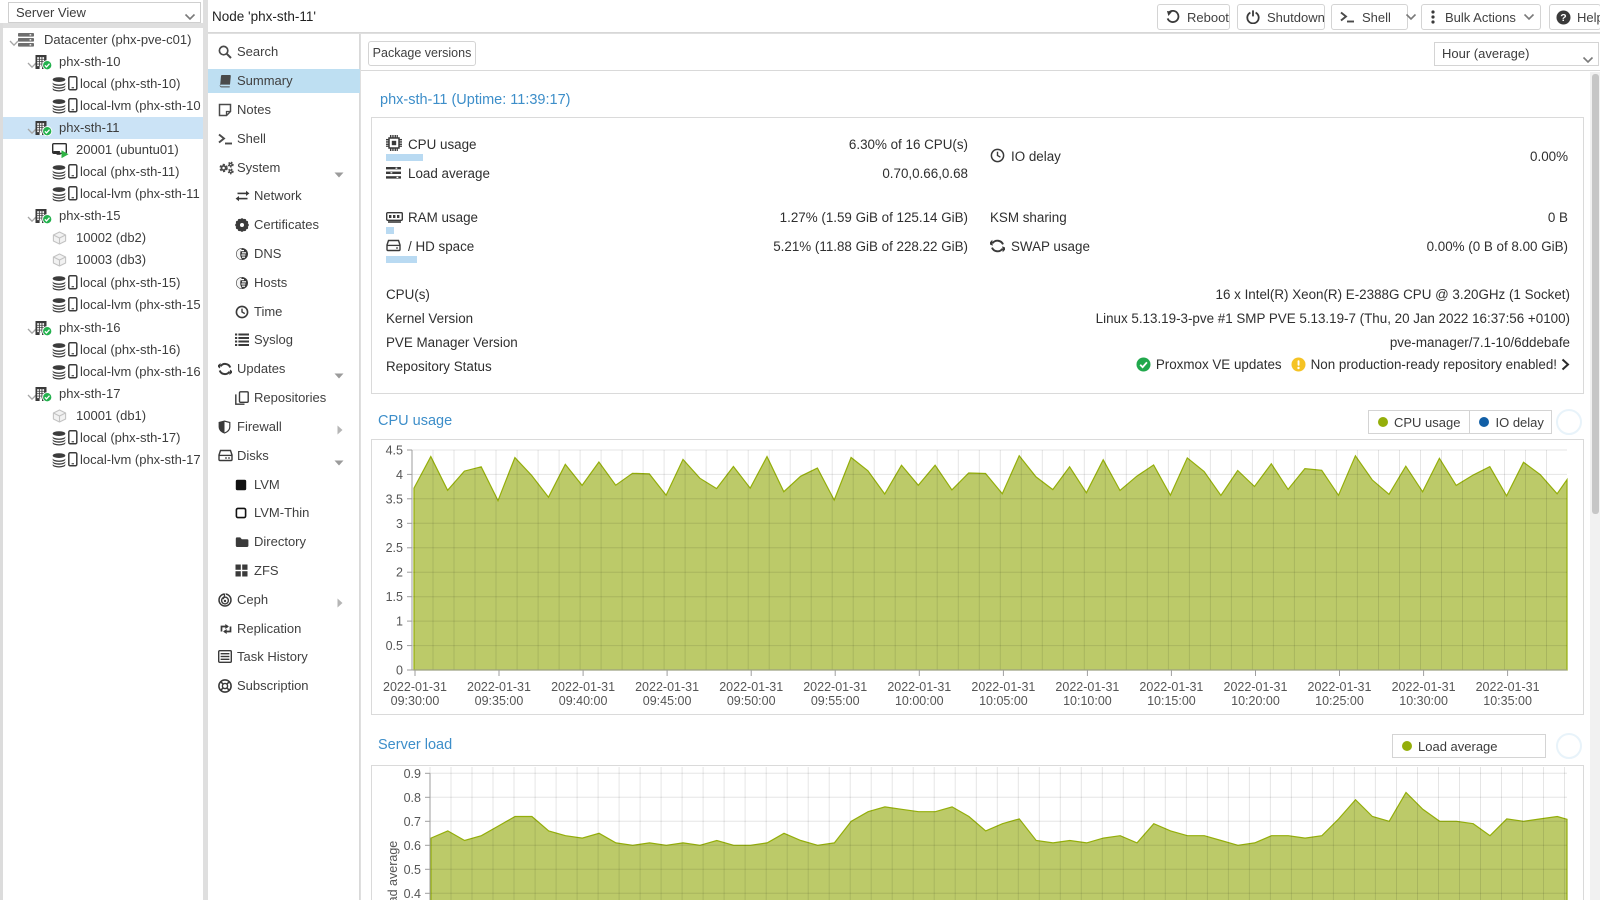 The width and height of the screenshot is (1600, 900). What do you see at coordinates (919, 701) in the screenshot?
I see `svg-text: 10:00:00` at bounding box center [919, 701].